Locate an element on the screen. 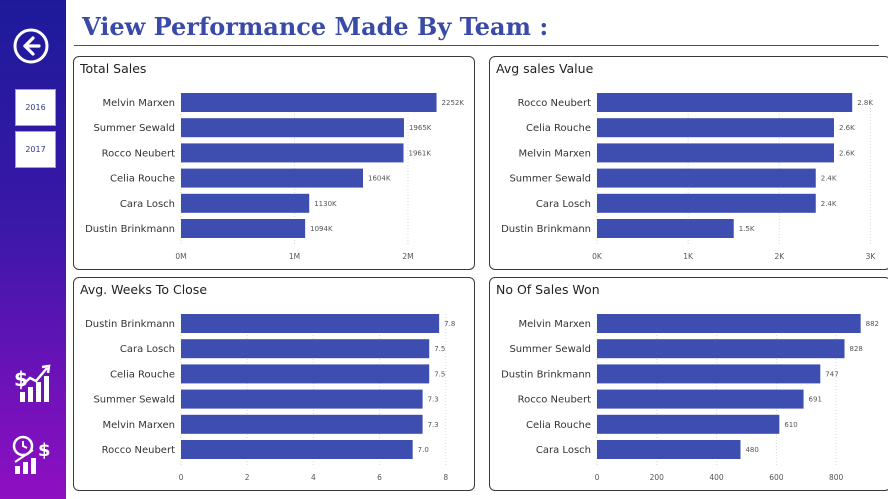  tick-label: 4 is located at coordinates (313, 477).